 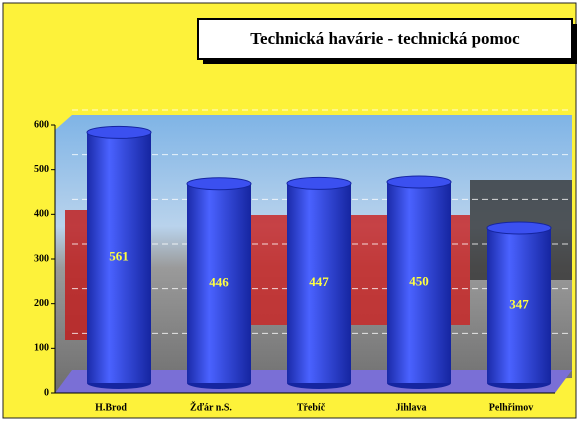 I want to click on value-label: 447, so click(x=319, y=281).